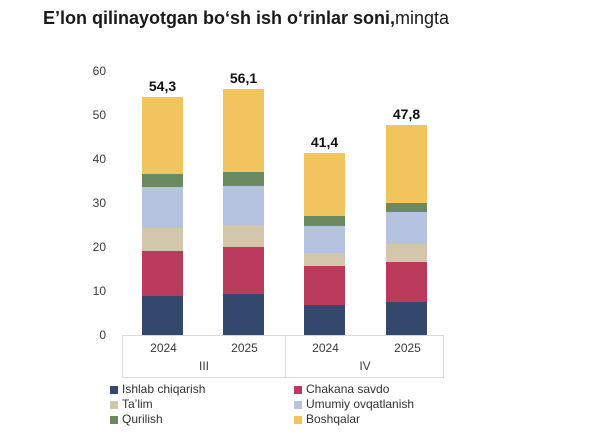  What do you see at coordinates (99, 246) in the screenshot?
I see `y-axis-tick-20: 20` at bounding box center [99, 246].